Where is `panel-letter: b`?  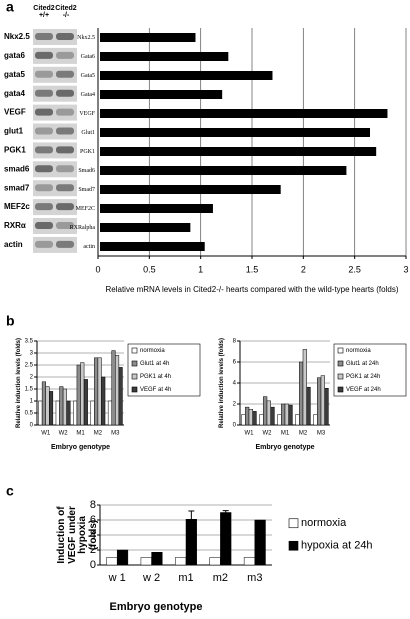 panel-letter: b is located at coordinates (10, 321).